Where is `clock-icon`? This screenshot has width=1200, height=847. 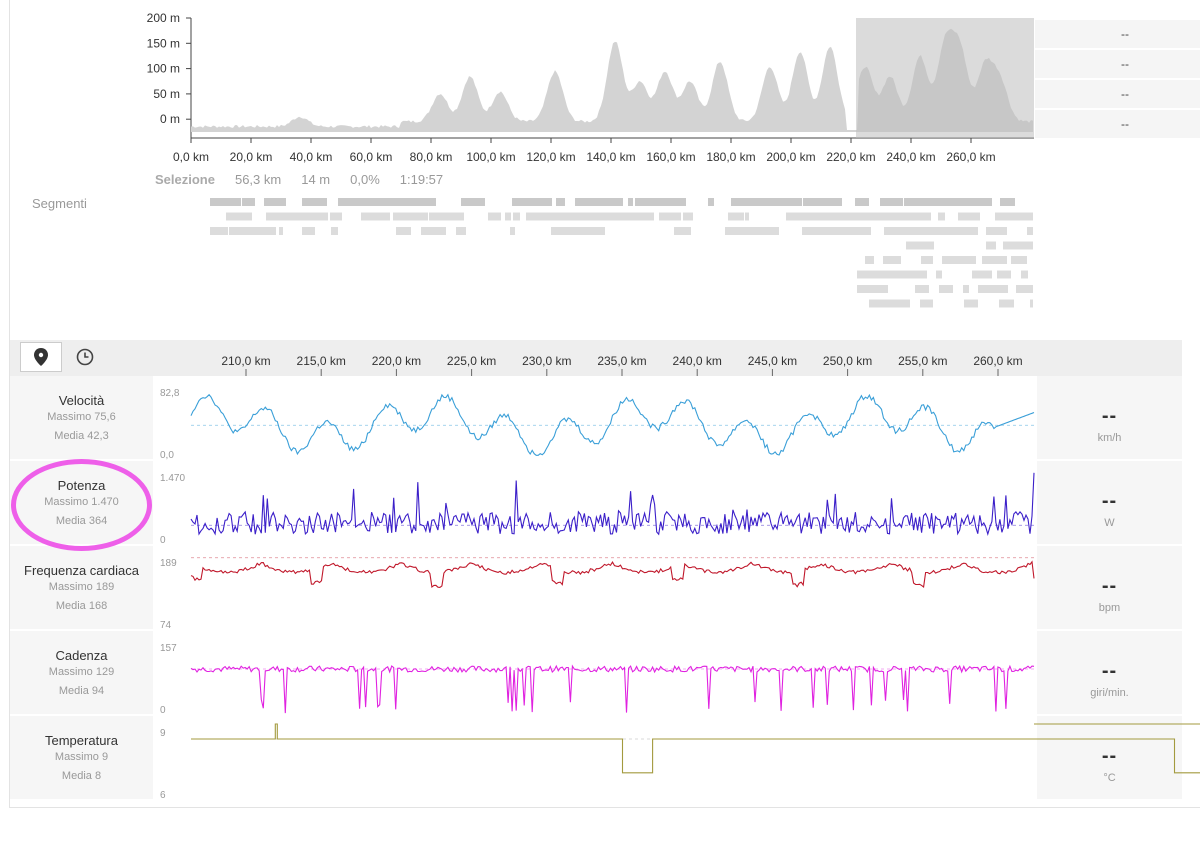 clock-icon is located at coordinates (85, 357).